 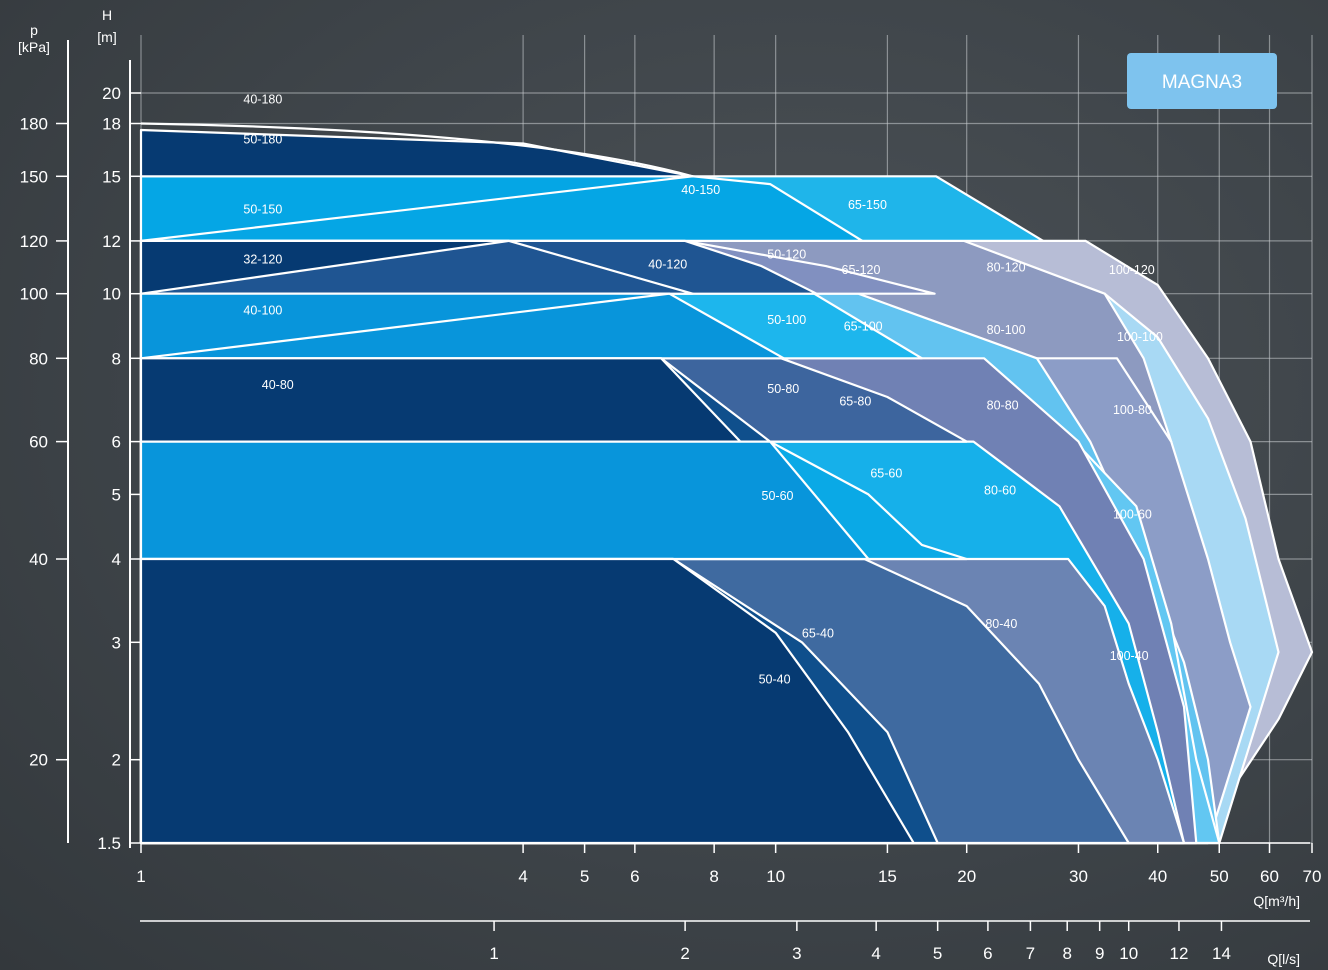 I want to click on p-tick-label-3: 100, so click(x=34, y=294).